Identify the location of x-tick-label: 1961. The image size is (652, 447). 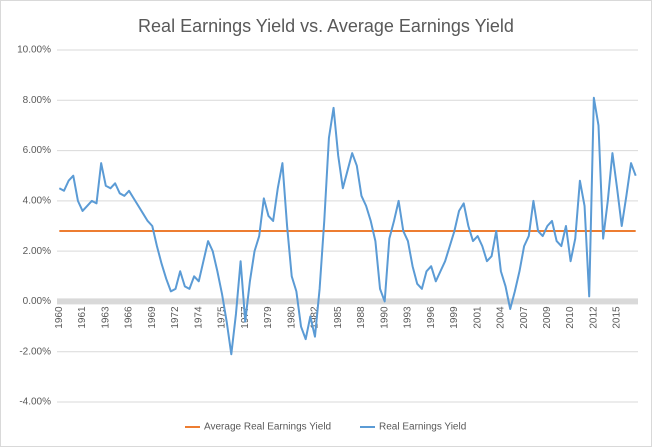
(82, 317).